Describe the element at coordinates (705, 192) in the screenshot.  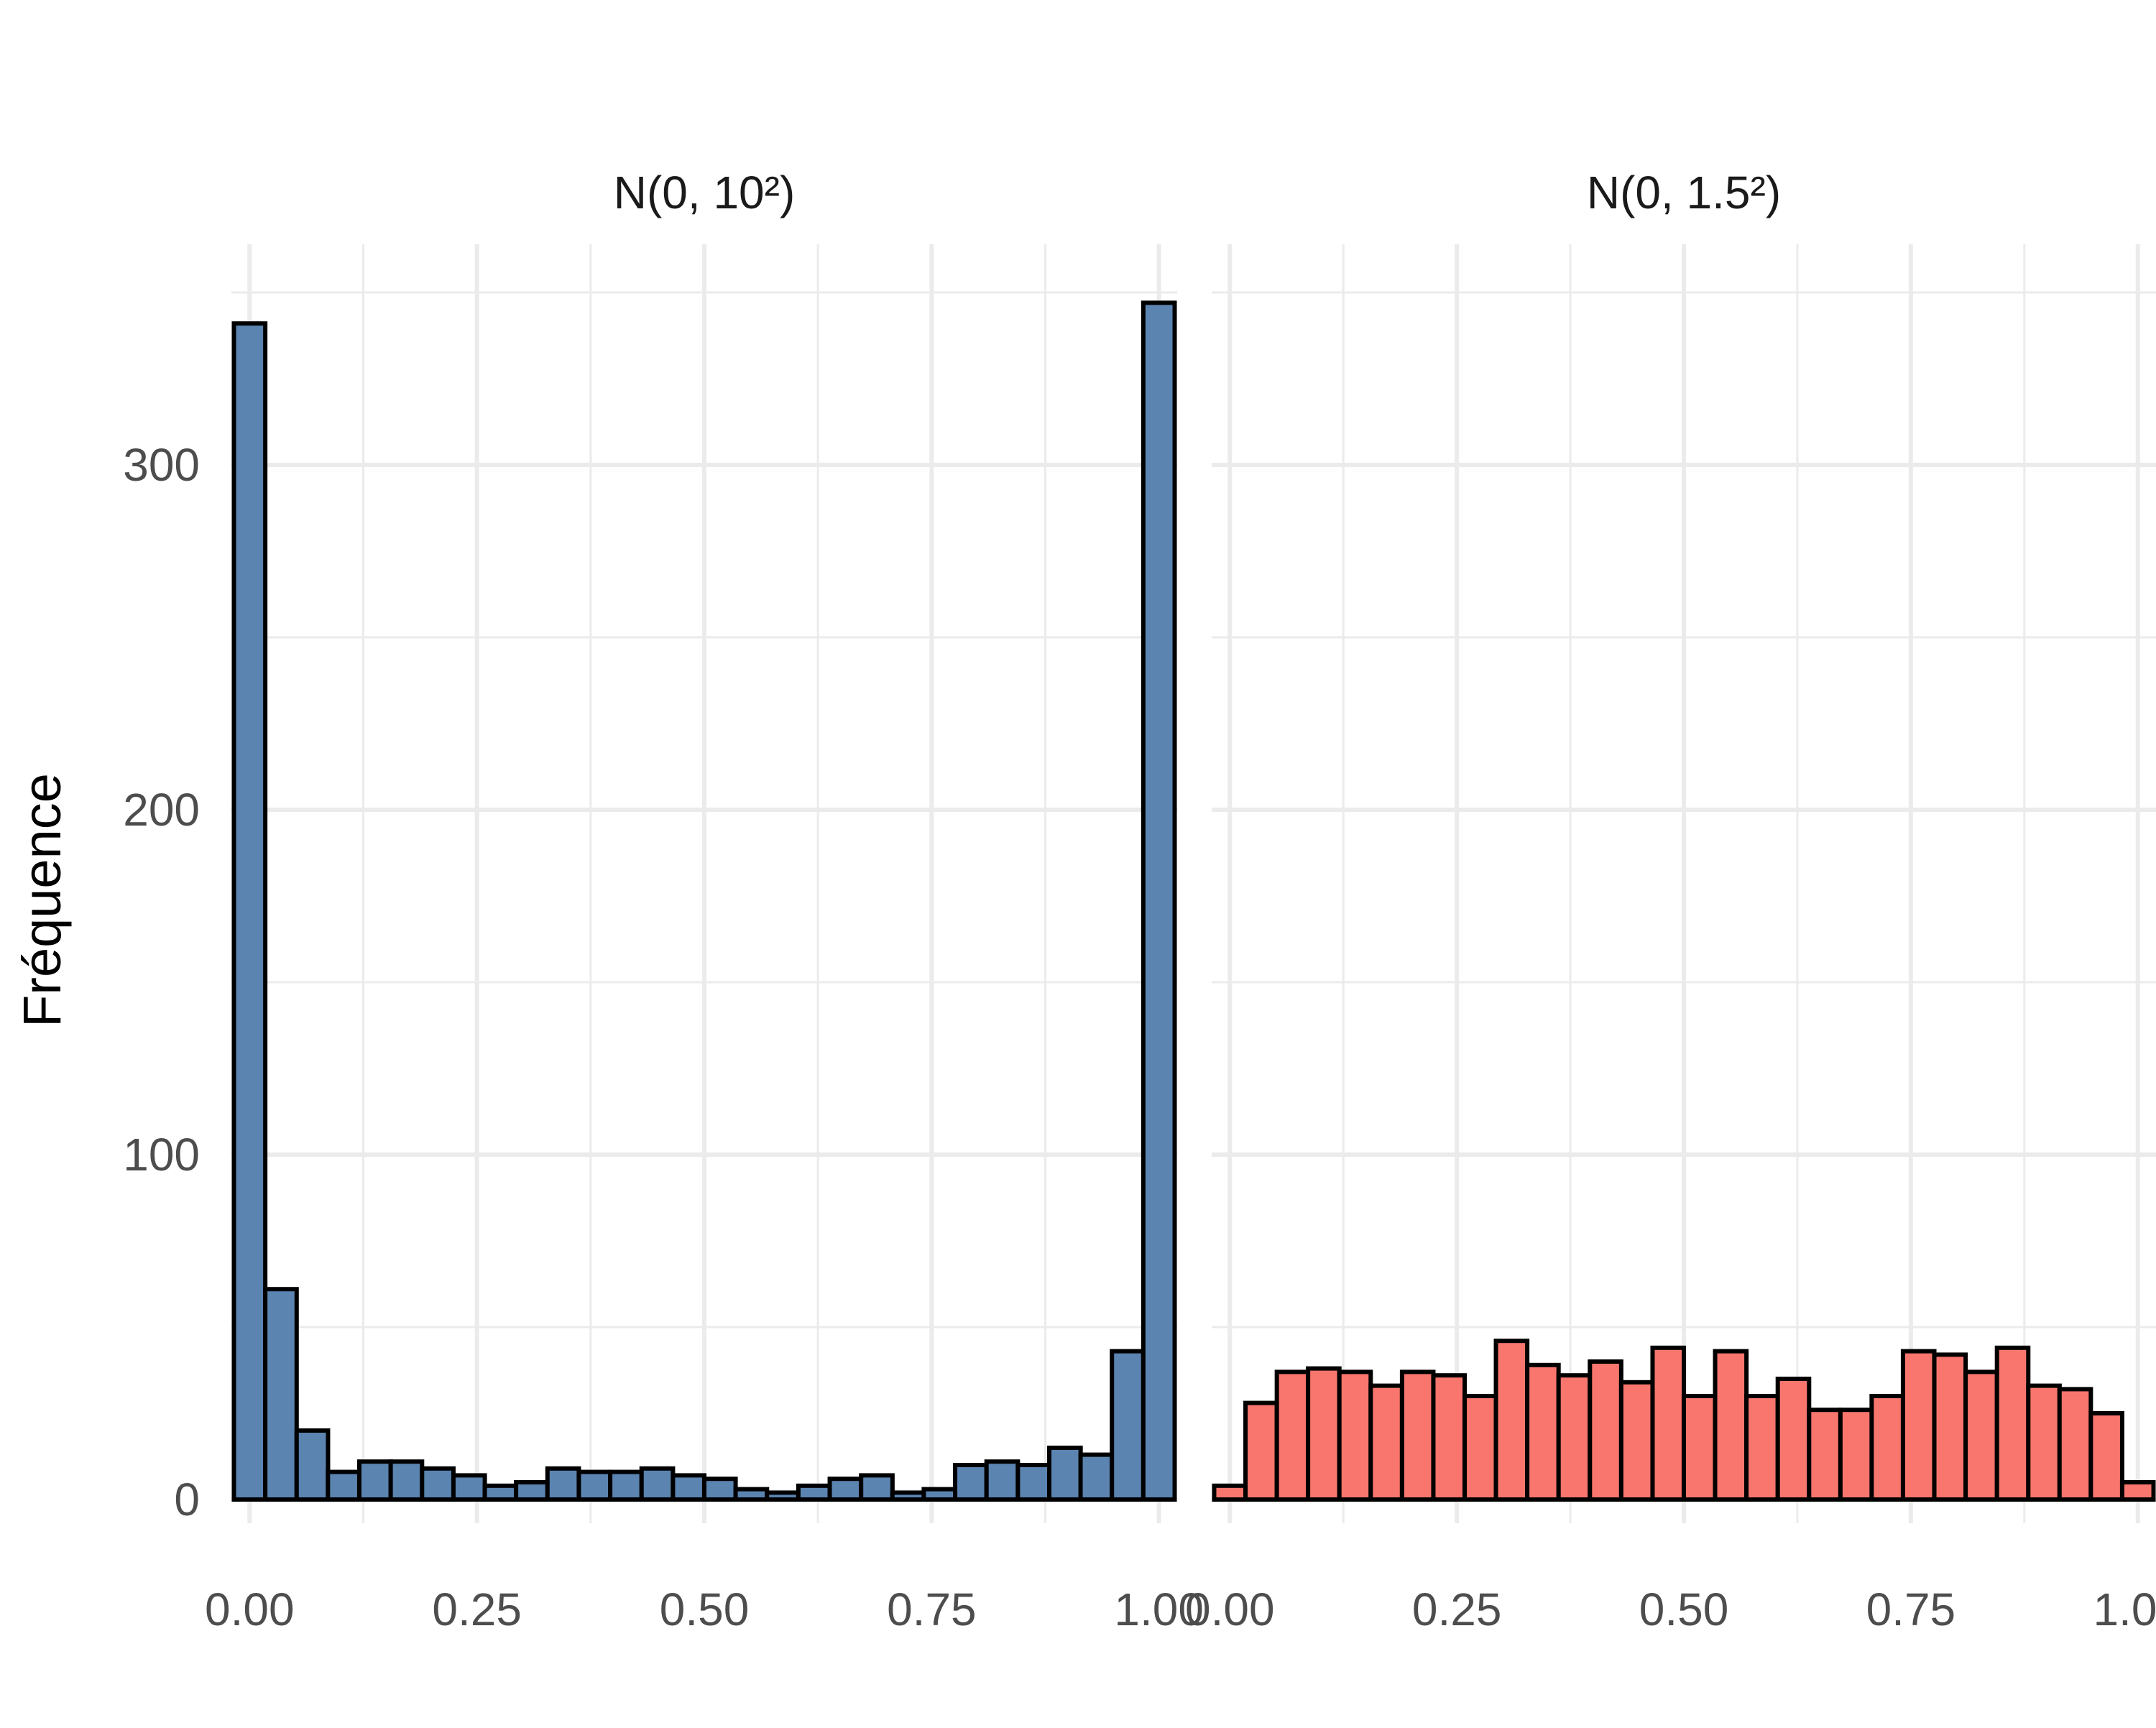
I see `facet-title: N(0, 10²)` at that location.